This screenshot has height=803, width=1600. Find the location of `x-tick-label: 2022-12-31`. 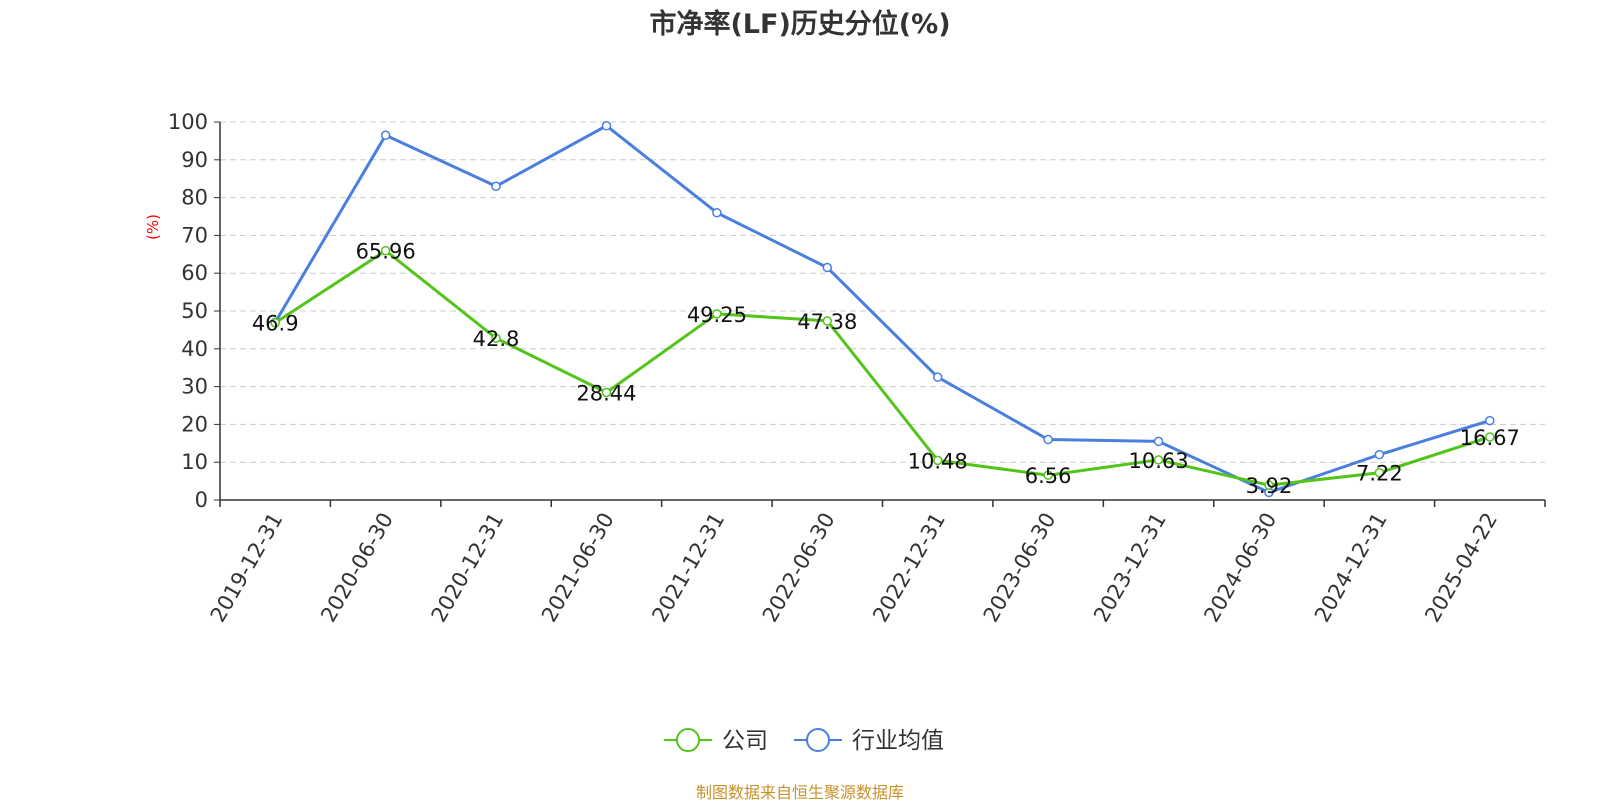

x-tick-label: 2022-12-31 is located at coordinates (909, 567).